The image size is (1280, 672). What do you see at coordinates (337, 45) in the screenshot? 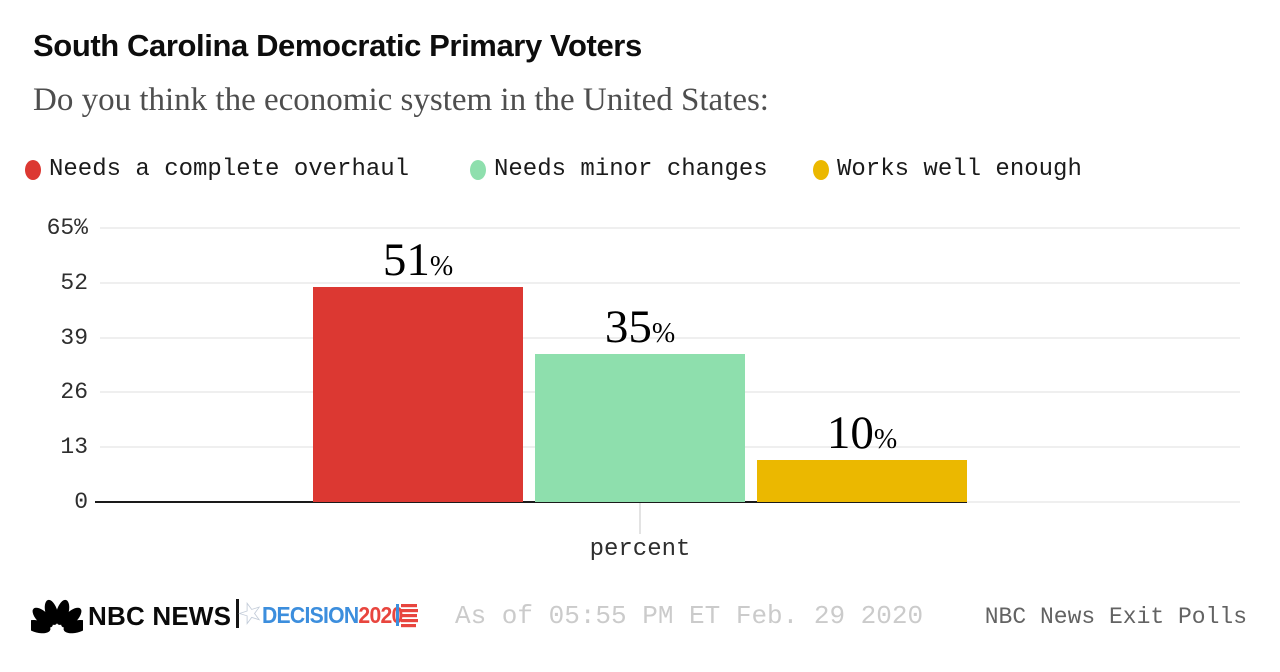
I see `chart-title: South Carolina Democratic Primary Voters` at bounding box center [337, 45].